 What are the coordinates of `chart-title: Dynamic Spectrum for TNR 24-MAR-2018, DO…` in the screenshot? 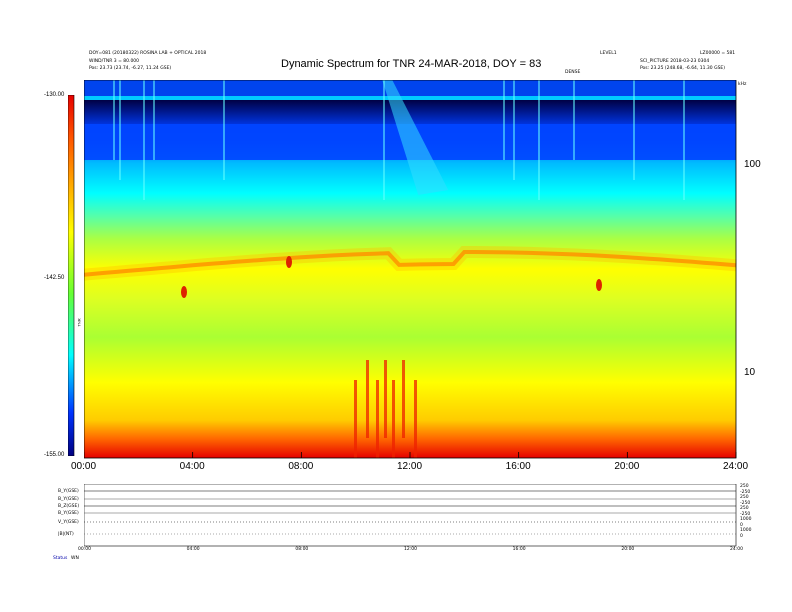 It's located at (411, 64).